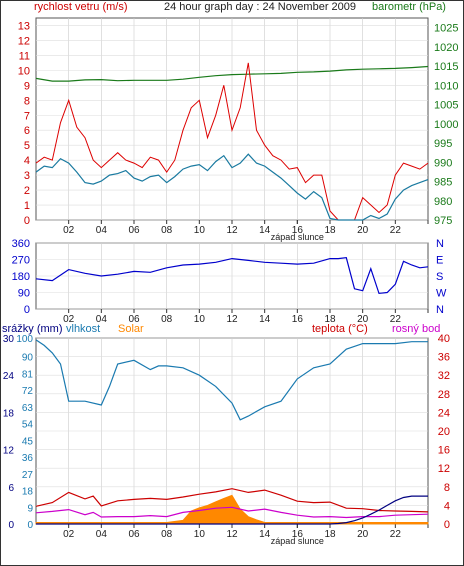  Describe the element at coordinates (446, 86) in the screenshot. I see `pressure-tick-label: 1010` at that location.